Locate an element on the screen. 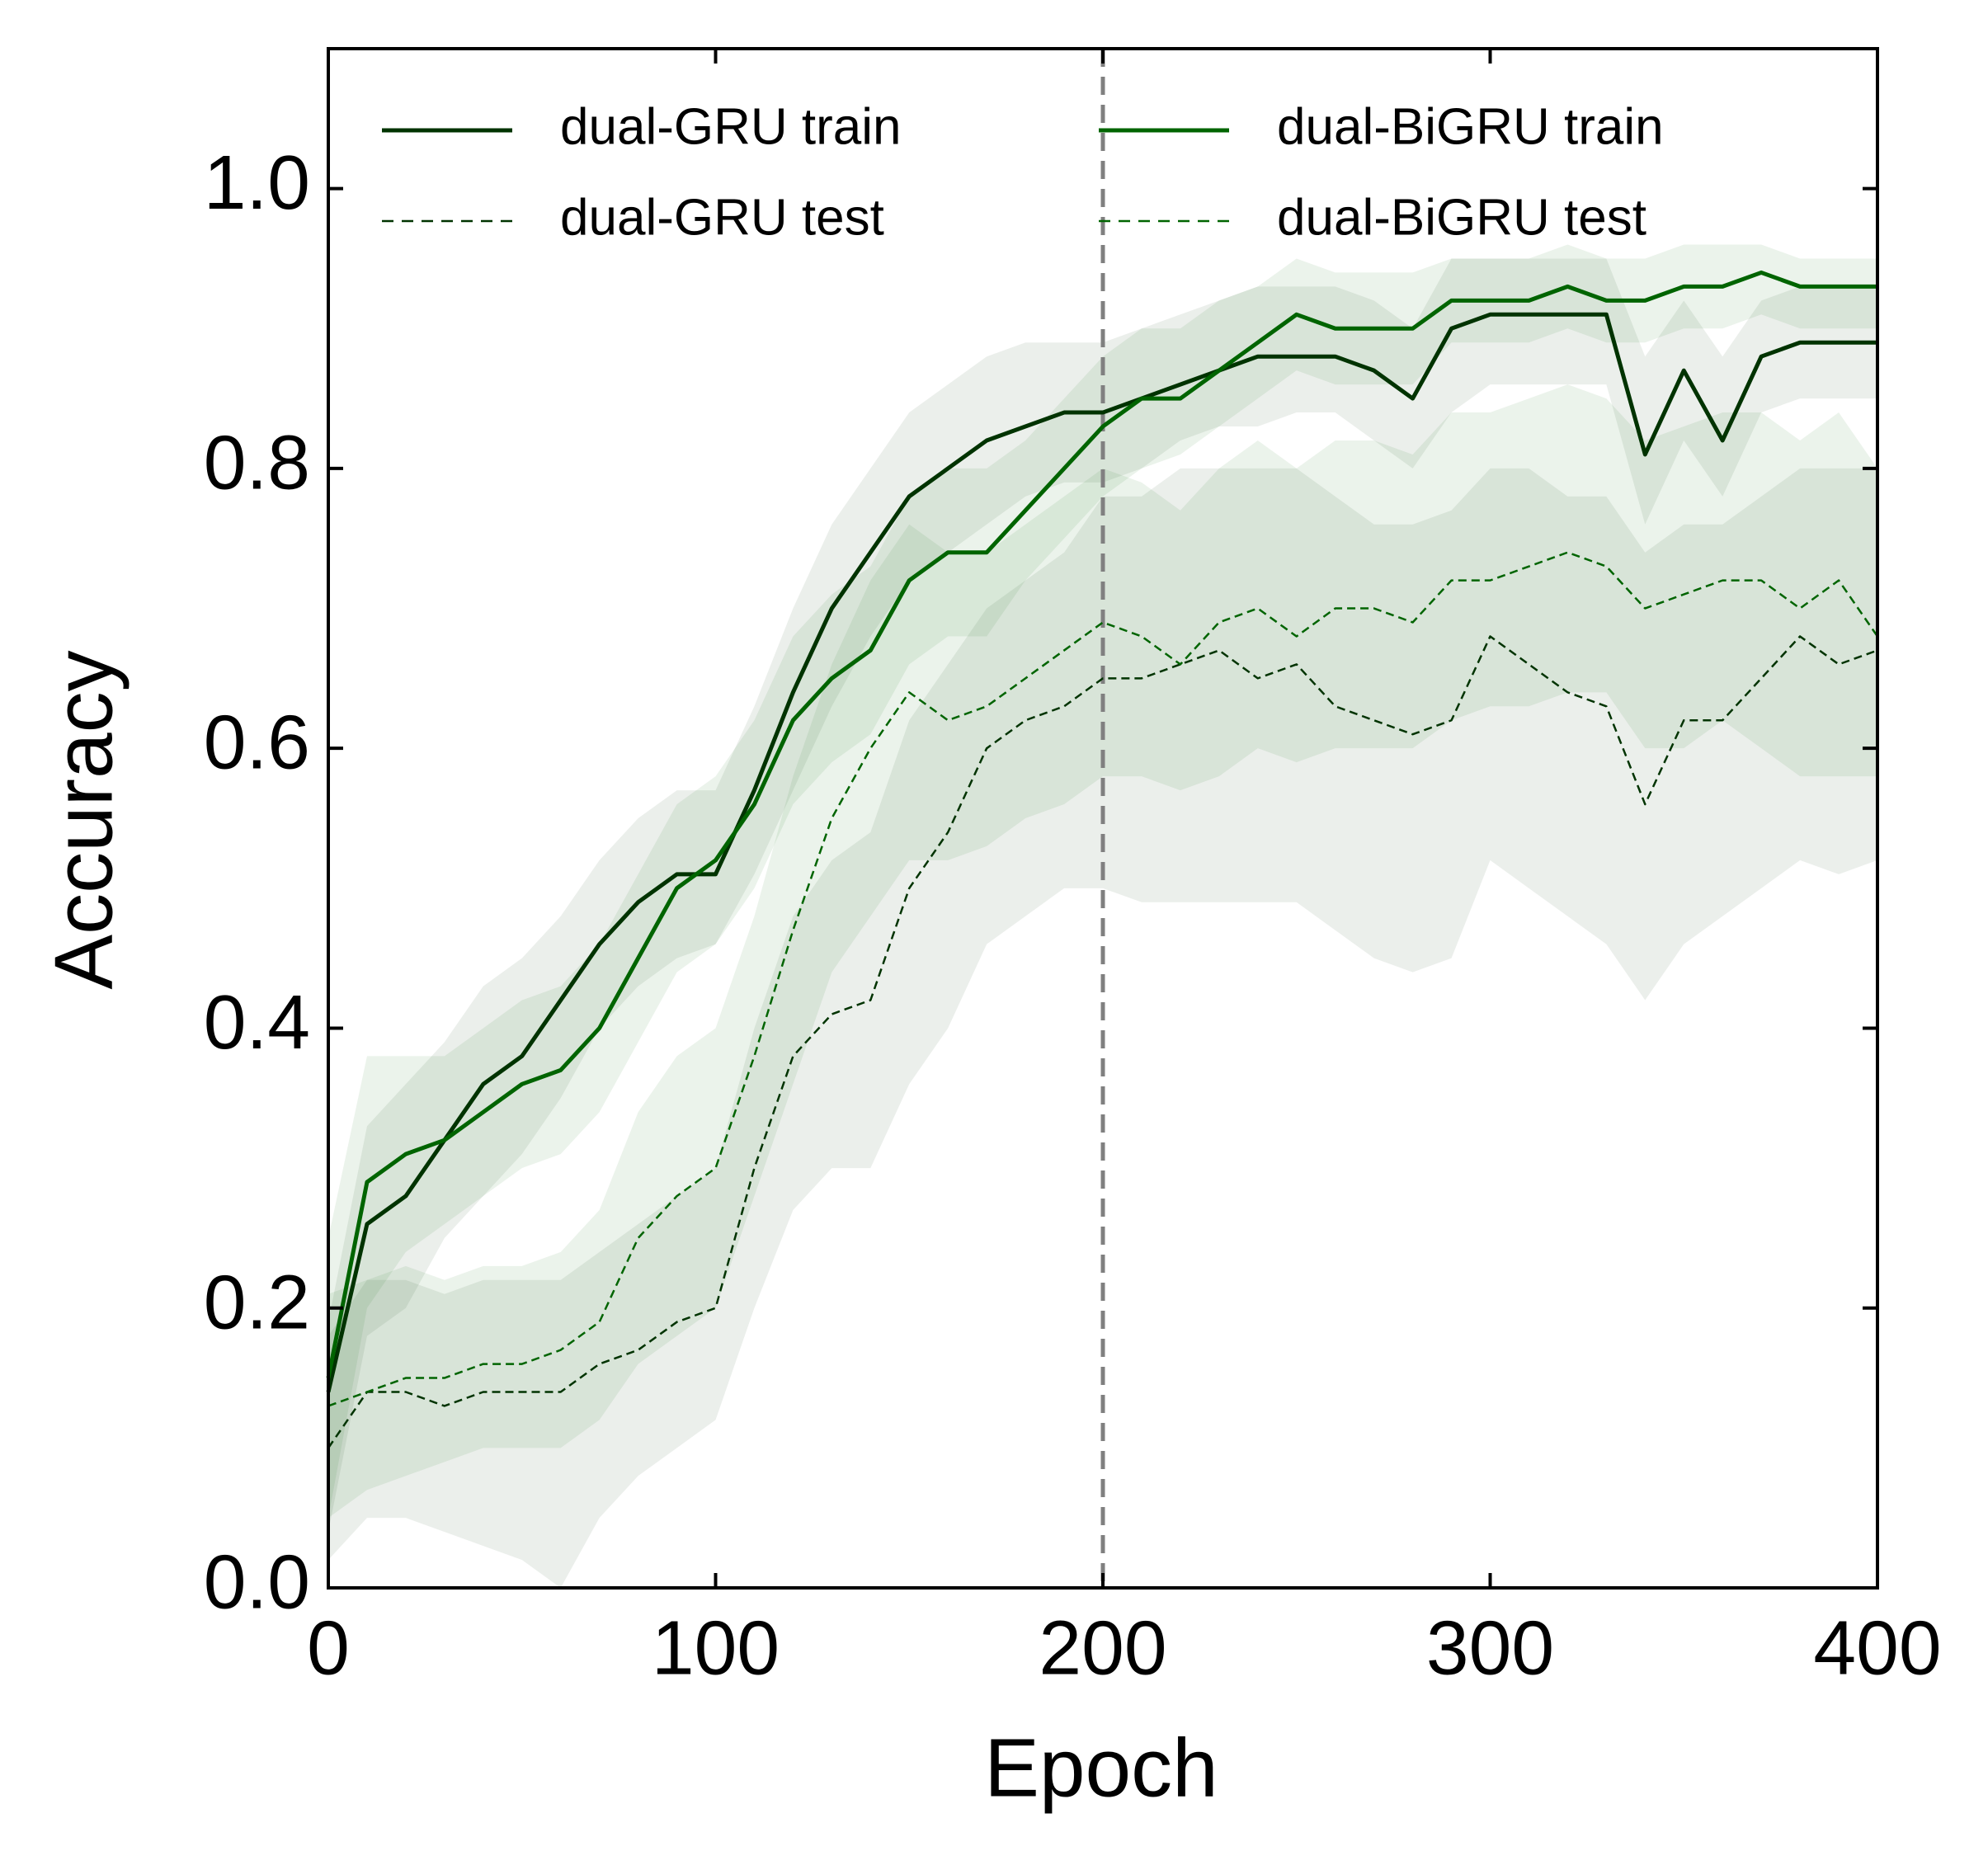 The width and height of the screenshot is (1988, 1851). legend-label: dual-BiGRU test is located at coordinates (1461, 217).